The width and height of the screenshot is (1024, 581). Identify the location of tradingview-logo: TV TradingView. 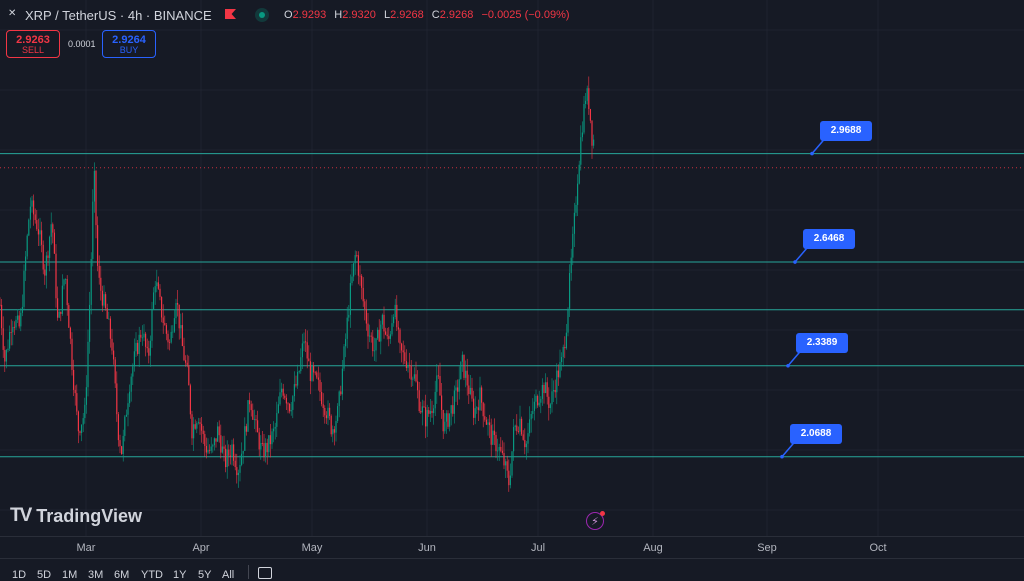
(76, 516).